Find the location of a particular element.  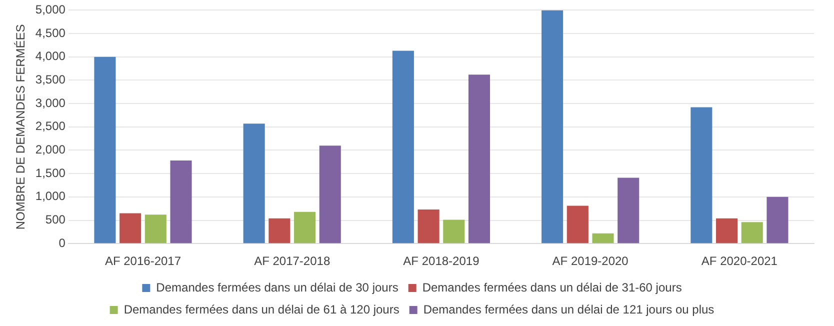

y-tick-label: 0 is located at coordinates (62, 243).